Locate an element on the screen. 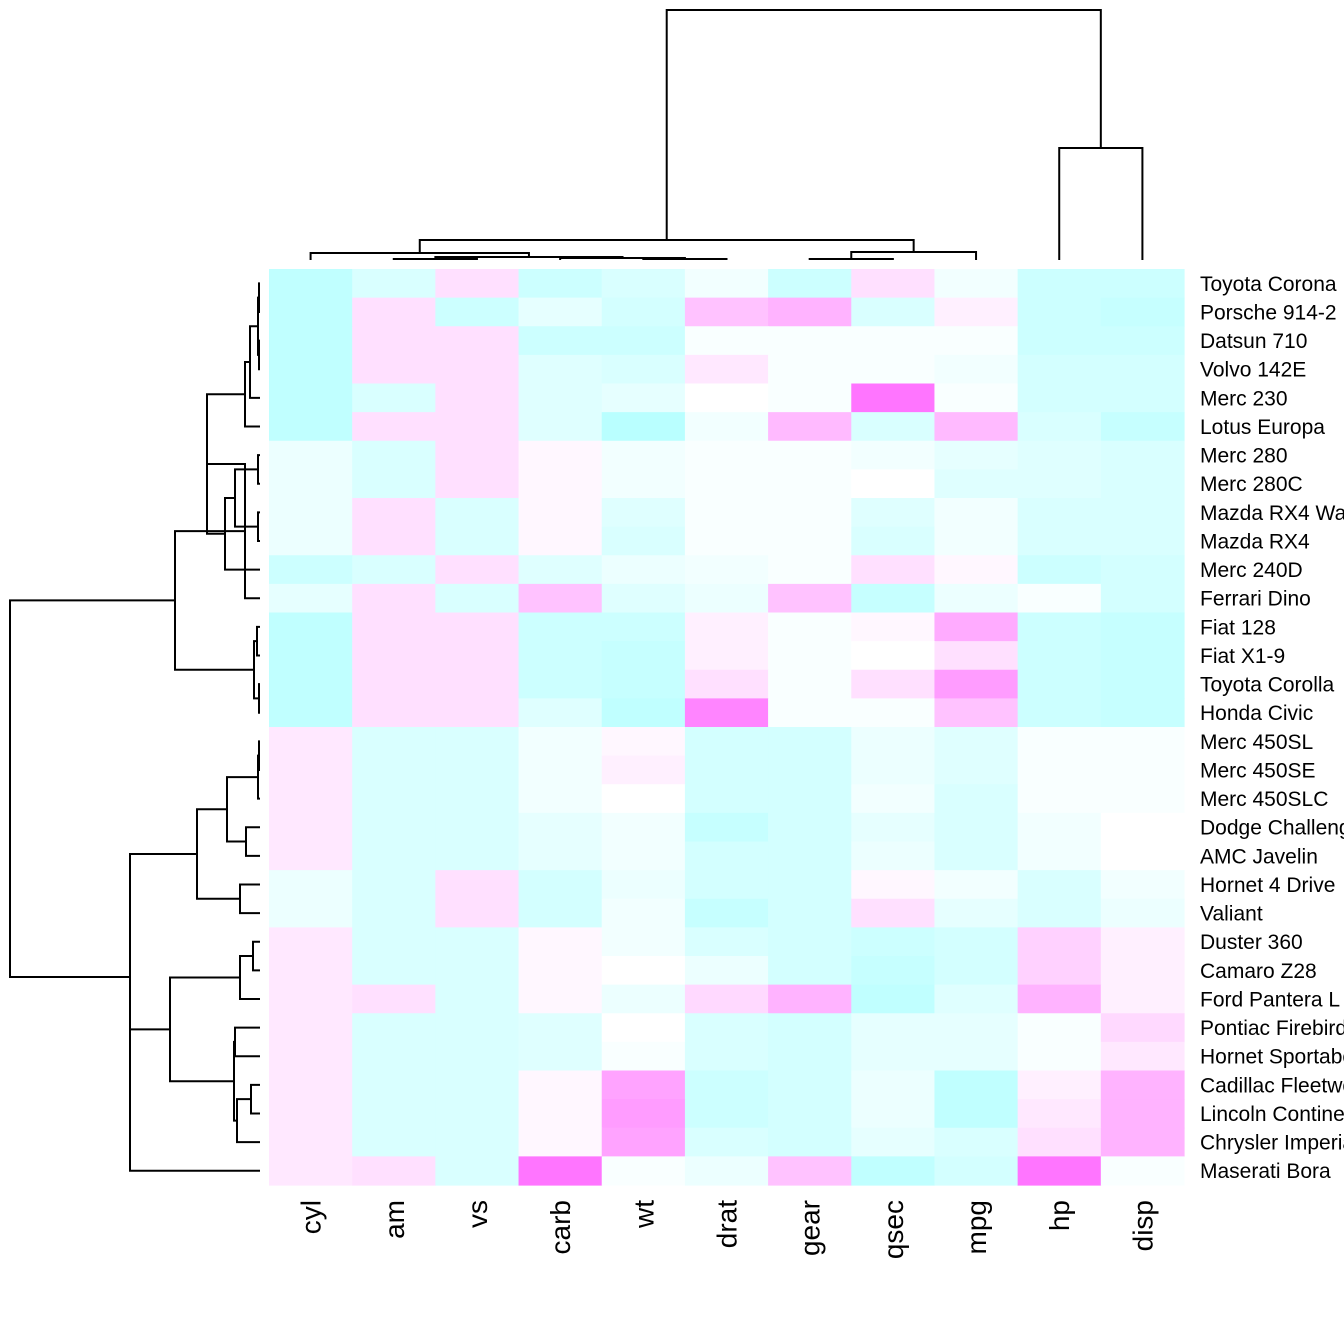  column-label: vs is located at coordinates (477, 1214).